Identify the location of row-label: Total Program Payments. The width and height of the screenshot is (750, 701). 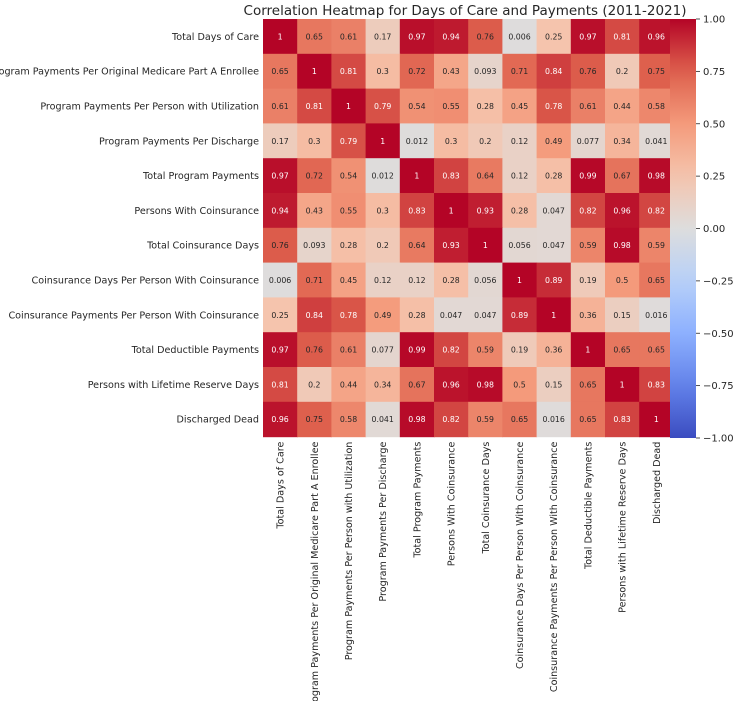
(200, 176).